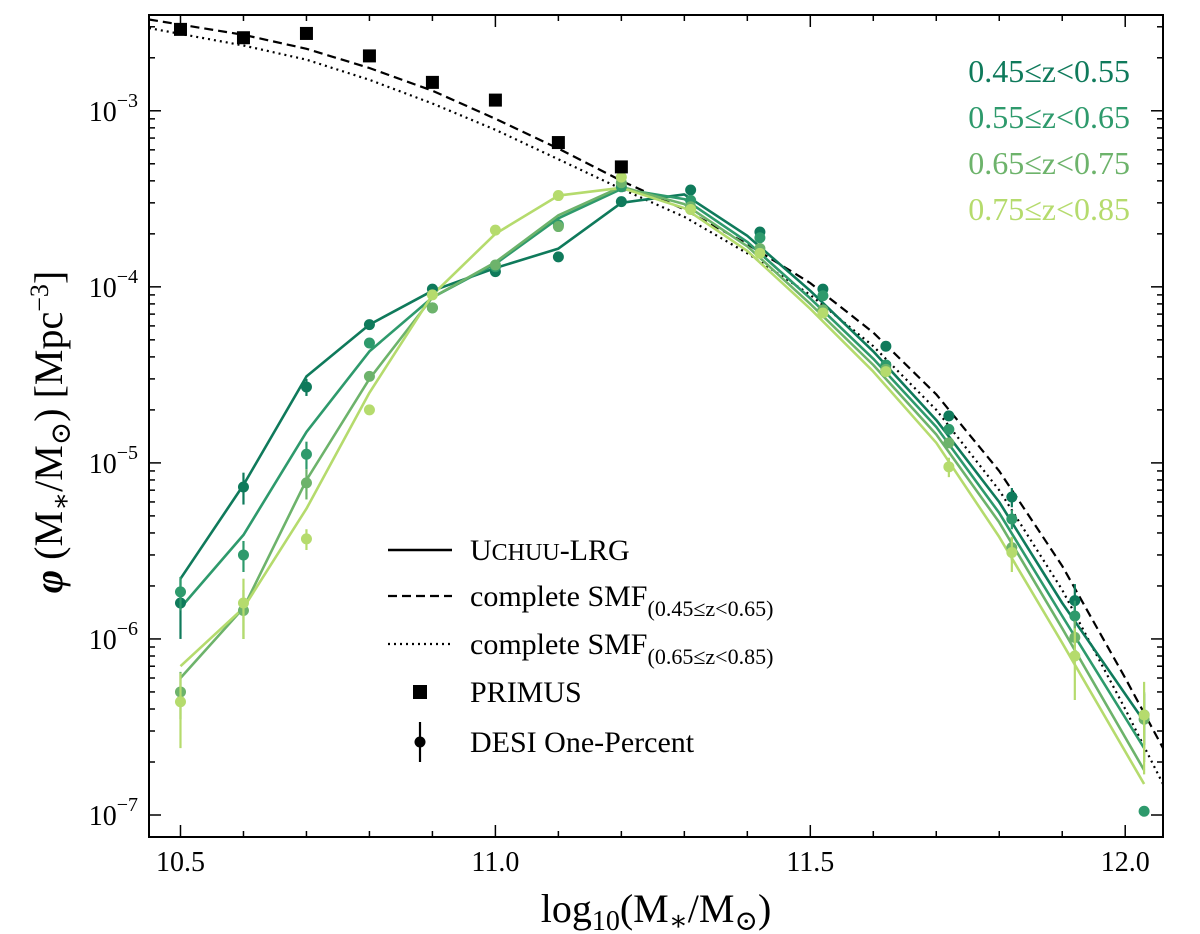 Image resolution: width=1200 pixels, height=934 pixels. Describe the element at coordinates (51, 432) in the screenshot. I see `y-axis-title: φ (M∗/M⊙) [Mpc−3]` at that location.